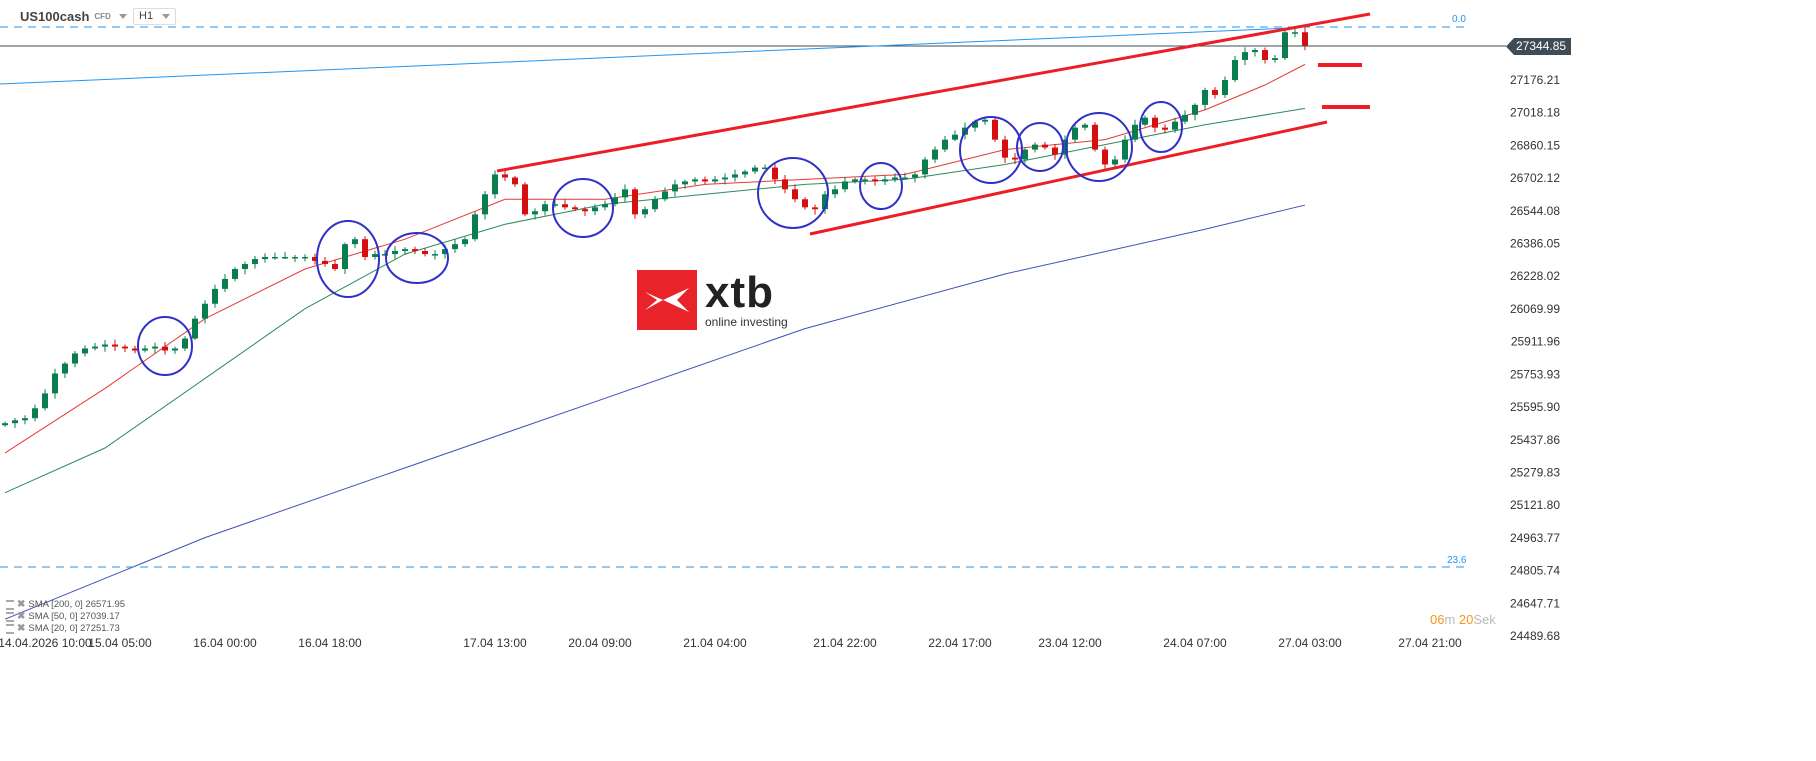 The width and height of the screenshot is (1816, 761). What do you see at coordinates (1068, 178) in the screenshot?
I see `lower-channel-line` at bounding box center [1068, 178].